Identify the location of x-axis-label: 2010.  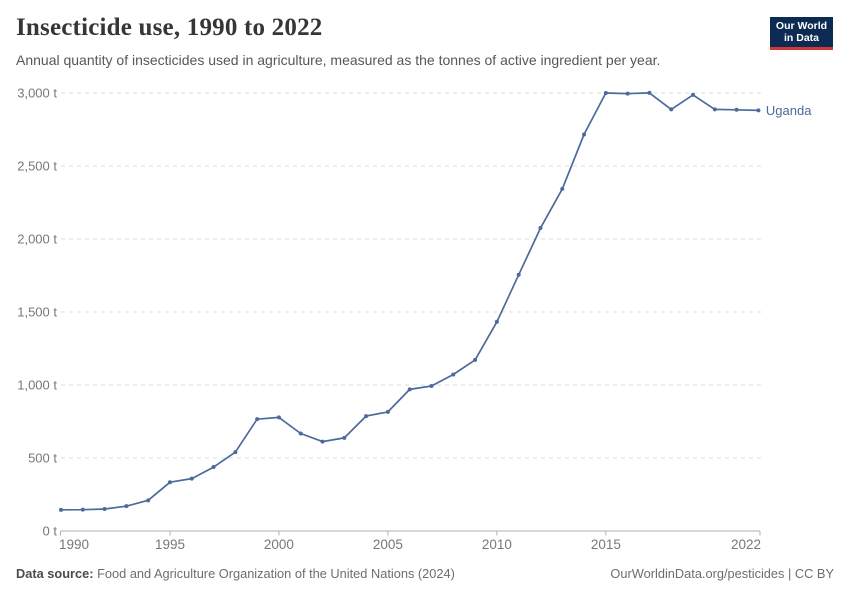
(497, 544).